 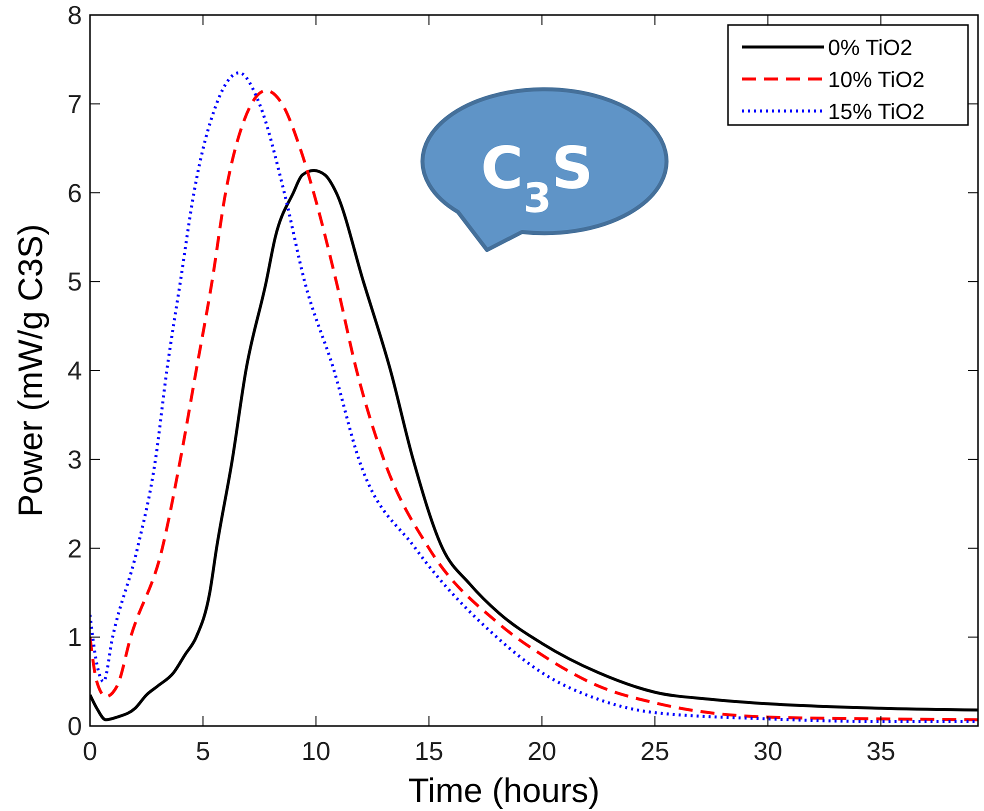 I want to click on y-axis-title: Power (mW/g C3S), so click(x=31, y=370).